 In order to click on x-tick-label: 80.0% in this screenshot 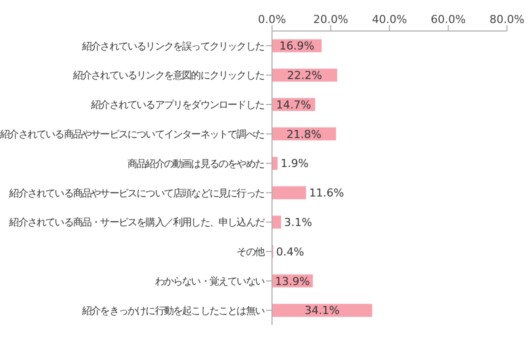, I will do `click(507, 19)`.